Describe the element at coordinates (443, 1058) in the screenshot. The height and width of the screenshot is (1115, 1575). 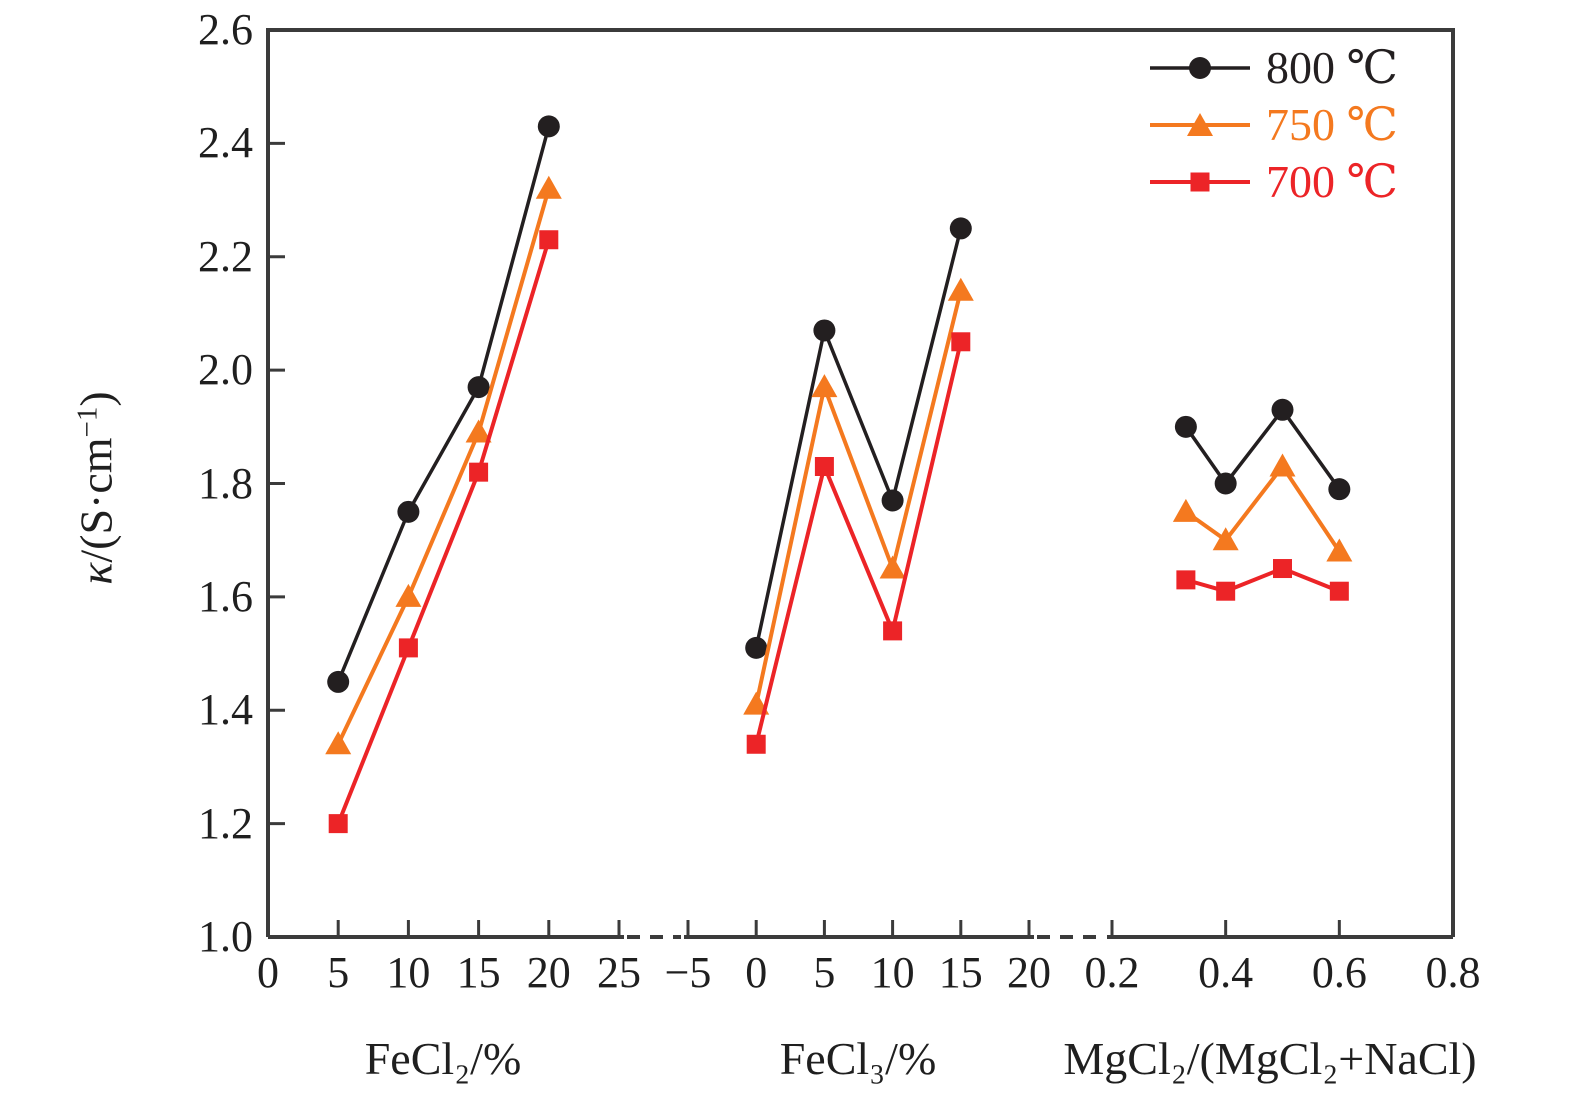
I see `x-axis-title-fecl2: FeCl₂/%` at that location.